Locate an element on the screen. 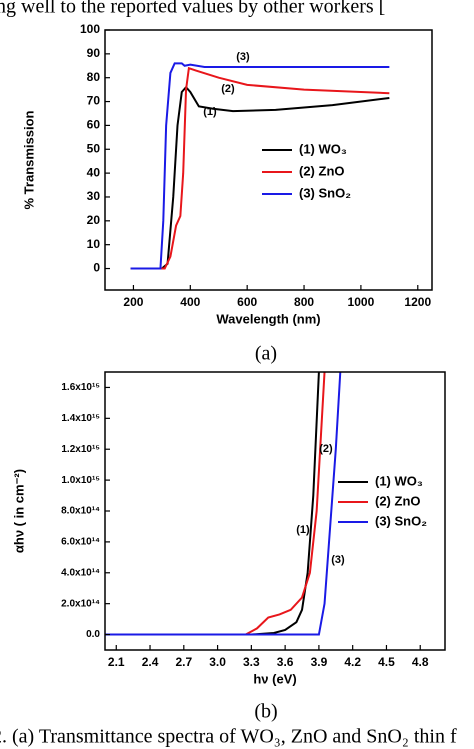  y-axis-label: αhν ( in cm⁻²) is located at coordinates (18, 511).